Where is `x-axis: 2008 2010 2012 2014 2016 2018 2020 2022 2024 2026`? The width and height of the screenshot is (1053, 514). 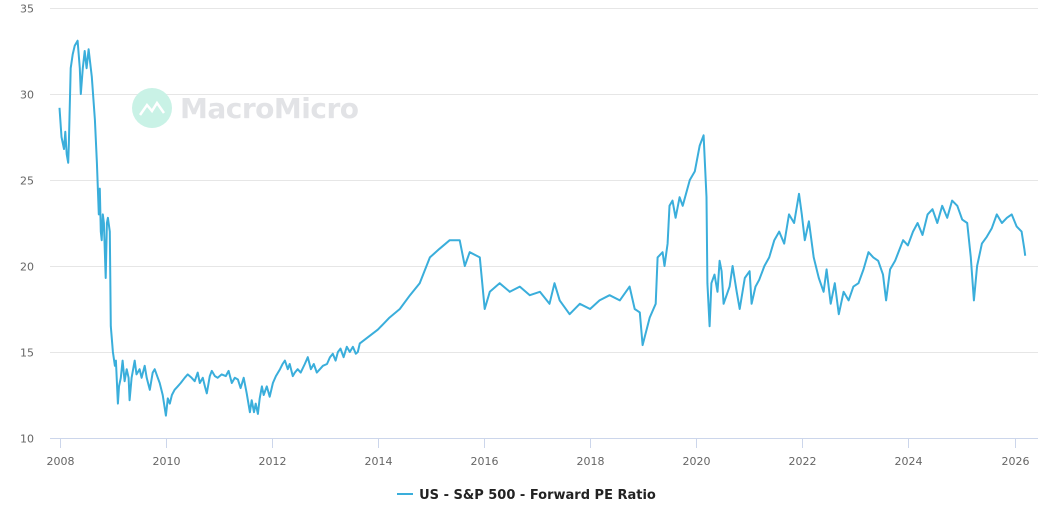
x-axis: 2008 2010 2012 2014 2016 2018 2020 2022 2024 2026 is located at coordinates (538, 453).